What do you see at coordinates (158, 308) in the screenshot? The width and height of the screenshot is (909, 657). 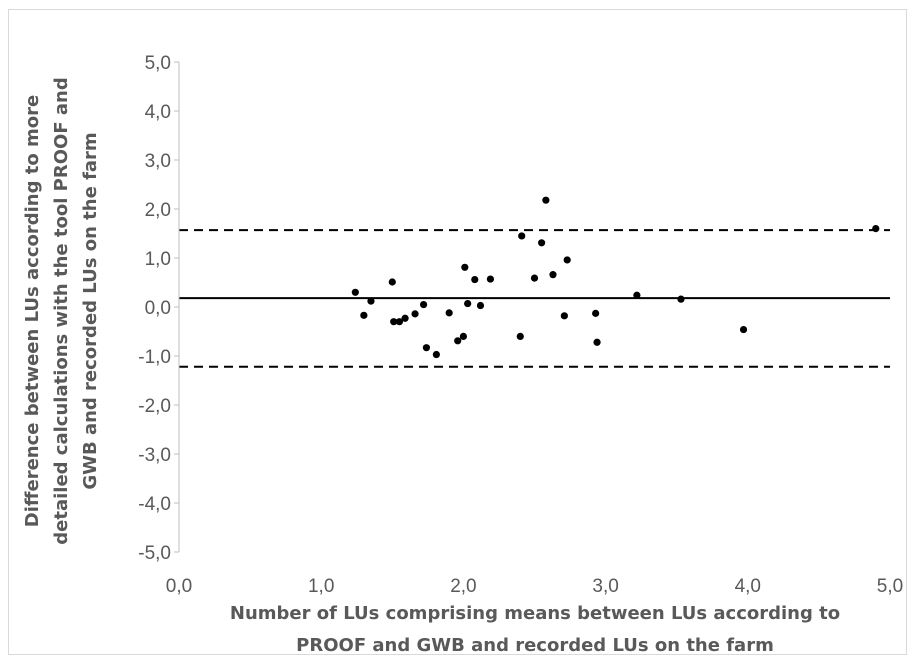 I see `y-tick-label: 0,0` at bounding box center [158, 308].